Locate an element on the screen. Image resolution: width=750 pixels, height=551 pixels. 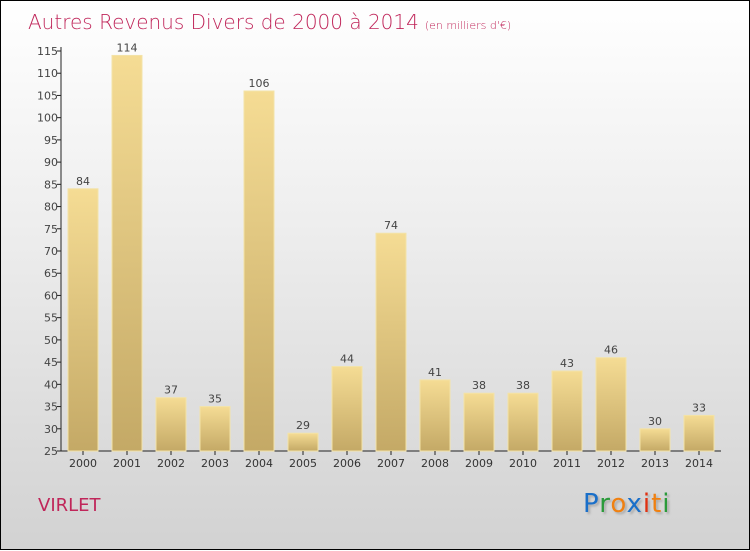
y-tick-label: 45 is located at coordinates (51, 362).